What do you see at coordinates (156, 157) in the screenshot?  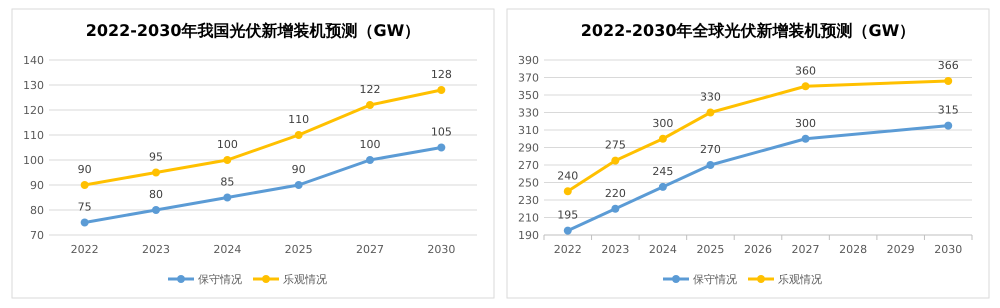 I see `data-label: 95` at bounding box center [156, 157].